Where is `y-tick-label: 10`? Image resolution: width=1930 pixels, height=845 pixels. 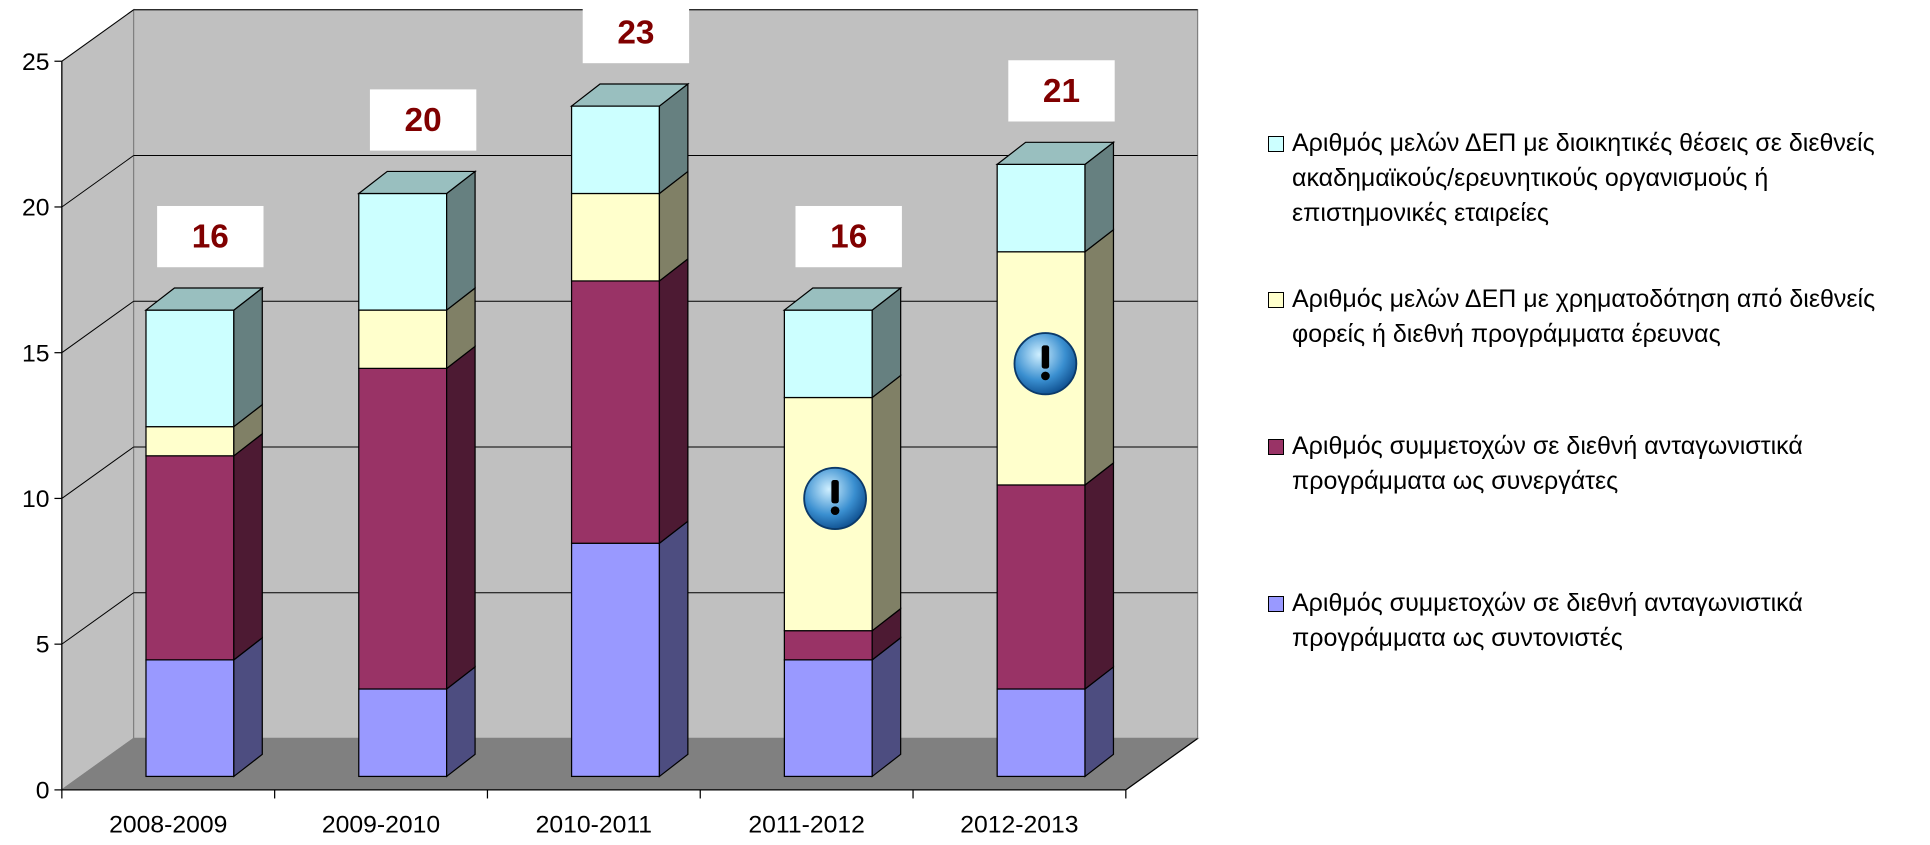
y-tick-label: 10 is located at coordinates (36, 499).